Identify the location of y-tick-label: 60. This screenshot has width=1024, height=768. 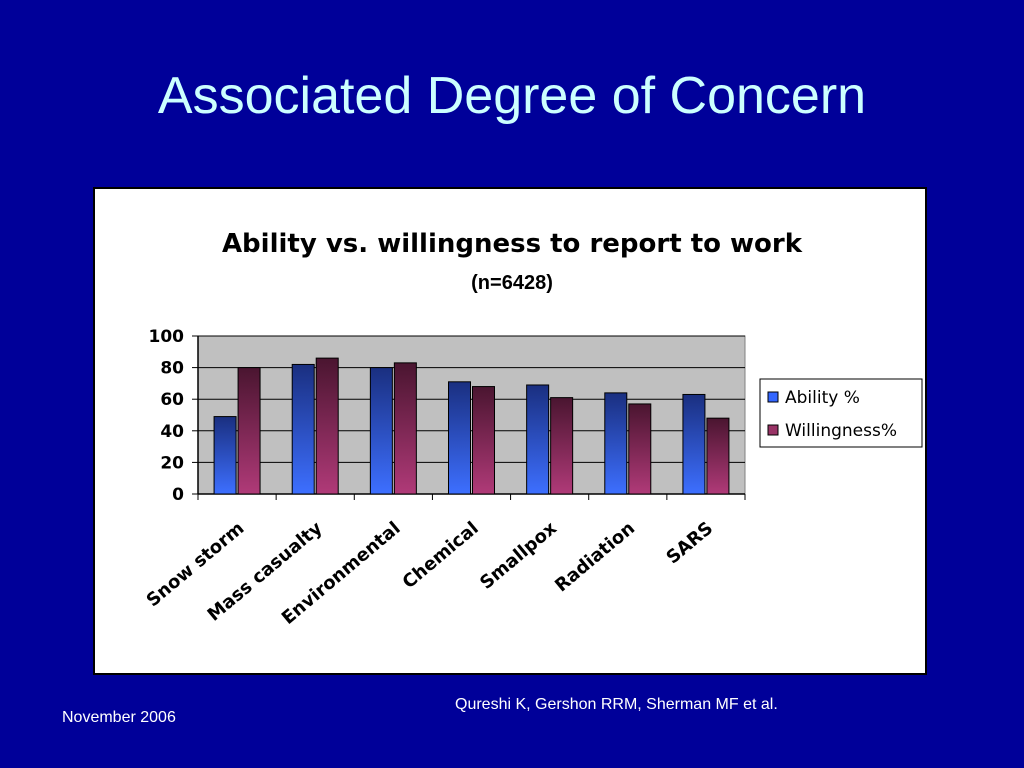
(172, 400).